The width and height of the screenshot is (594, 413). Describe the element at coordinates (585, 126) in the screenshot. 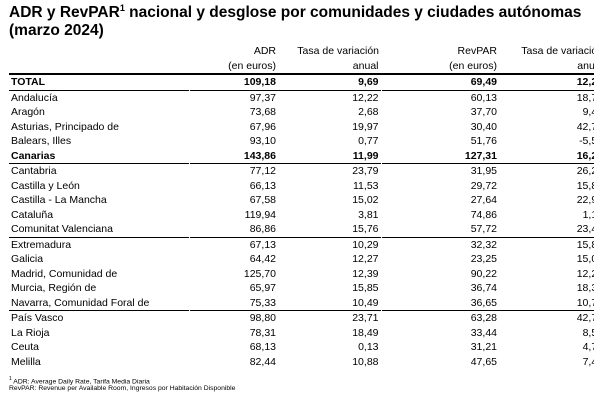

I see `revpar-variation-value: 42,70` at that location.